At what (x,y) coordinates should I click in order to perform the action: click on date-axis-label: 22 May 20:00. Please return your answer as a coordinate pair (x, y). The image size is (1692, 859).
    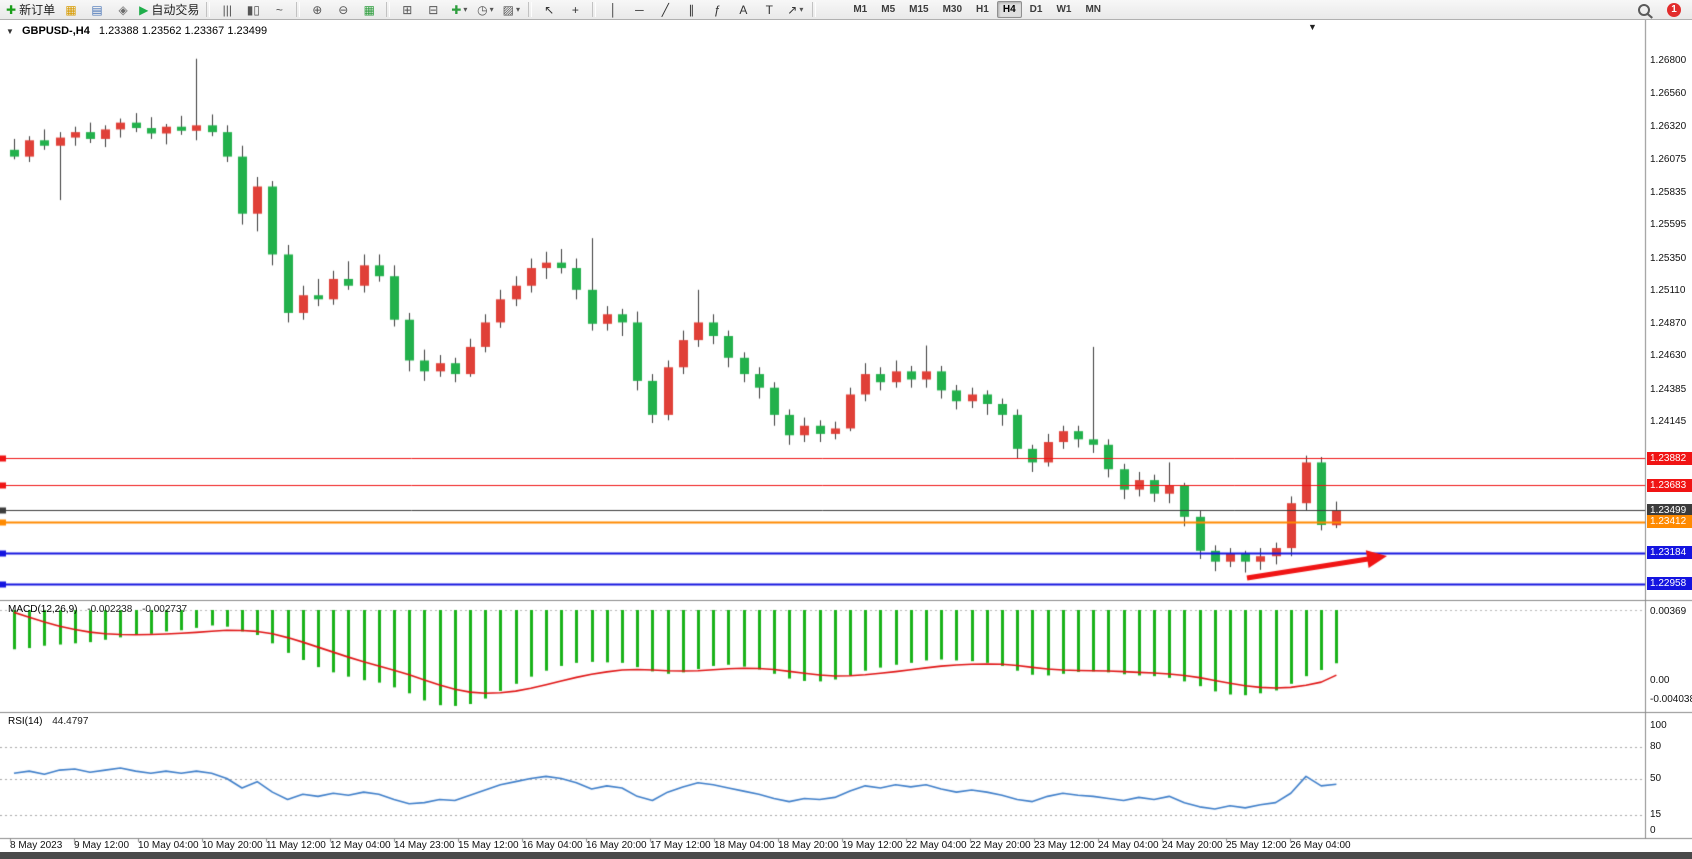
    Looking at the image, I should click on (1000, 845).